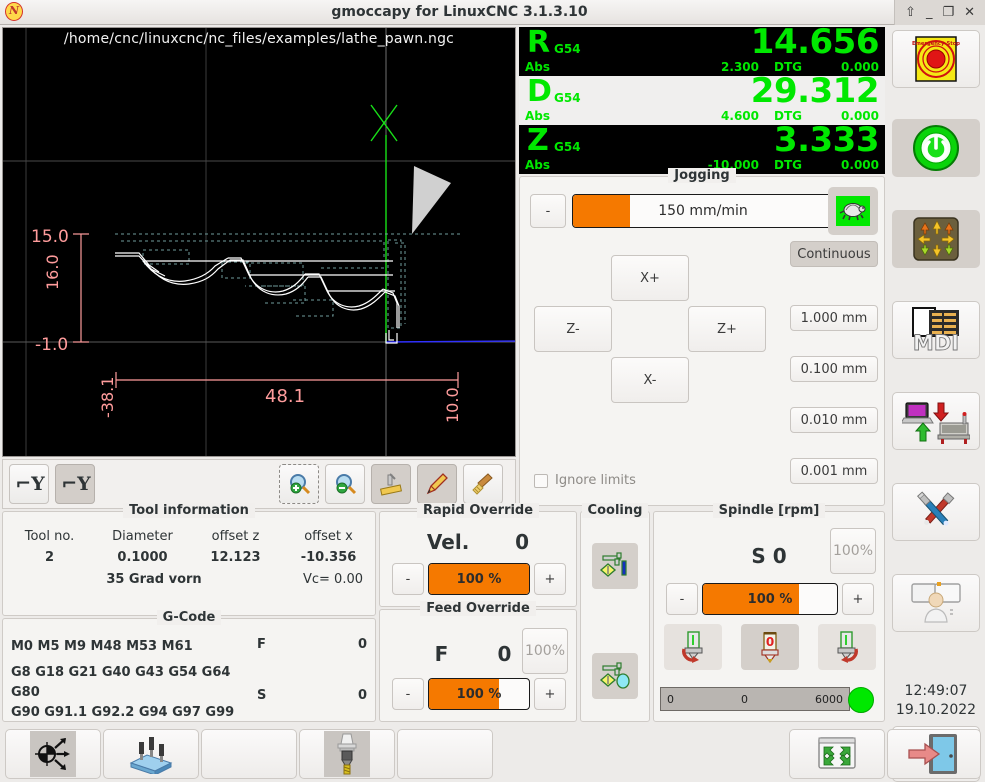 This screenshot has height=782, width=985. What do you see at coordinates (189, 617) in the screenshot?
I see `gcode-legend: G-Code` at bounding box center [189, 617].